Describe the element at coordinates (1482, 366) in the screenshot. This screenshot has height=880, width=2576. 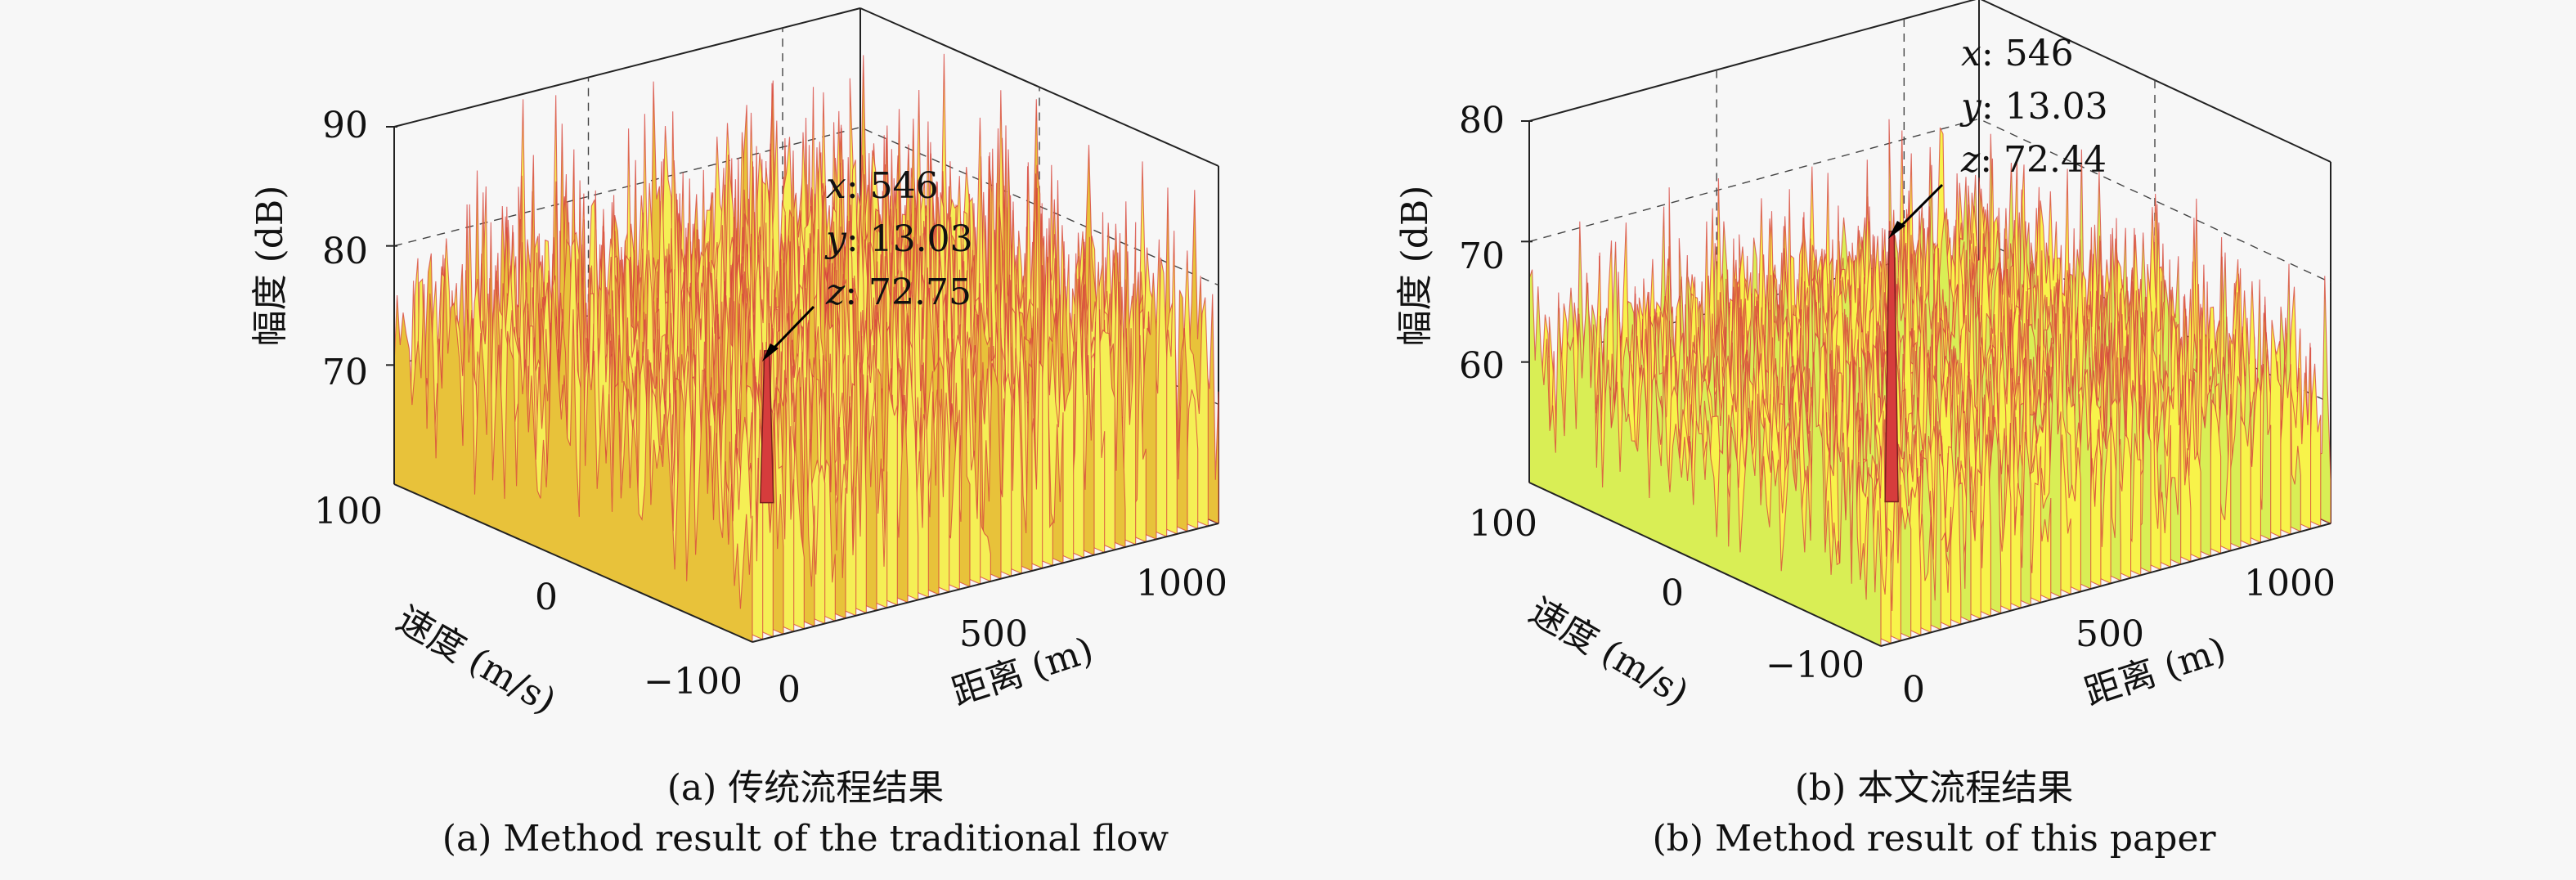
I see `z-tick: 60` at that location.